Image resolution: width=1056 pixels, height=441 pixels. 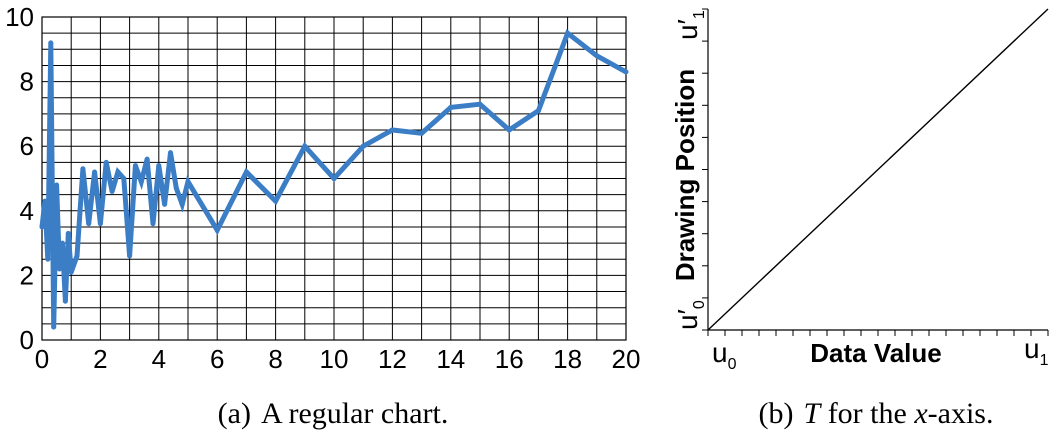 What do you see at coordinates (42, 359) in the screenshot?
I see `chart-a-x-tick-label: 0` at bounding box center [42, 359].